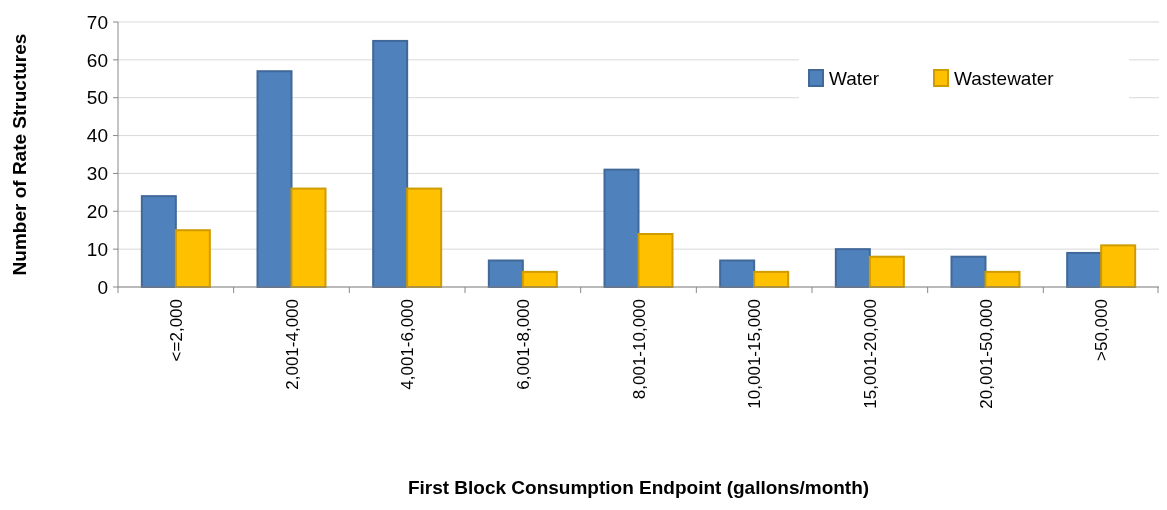  What do you see at coordinates (986, 354) in the screenshot?
I see `x-tick-label: 20,001-50,000` at bounding box center [986, 354].